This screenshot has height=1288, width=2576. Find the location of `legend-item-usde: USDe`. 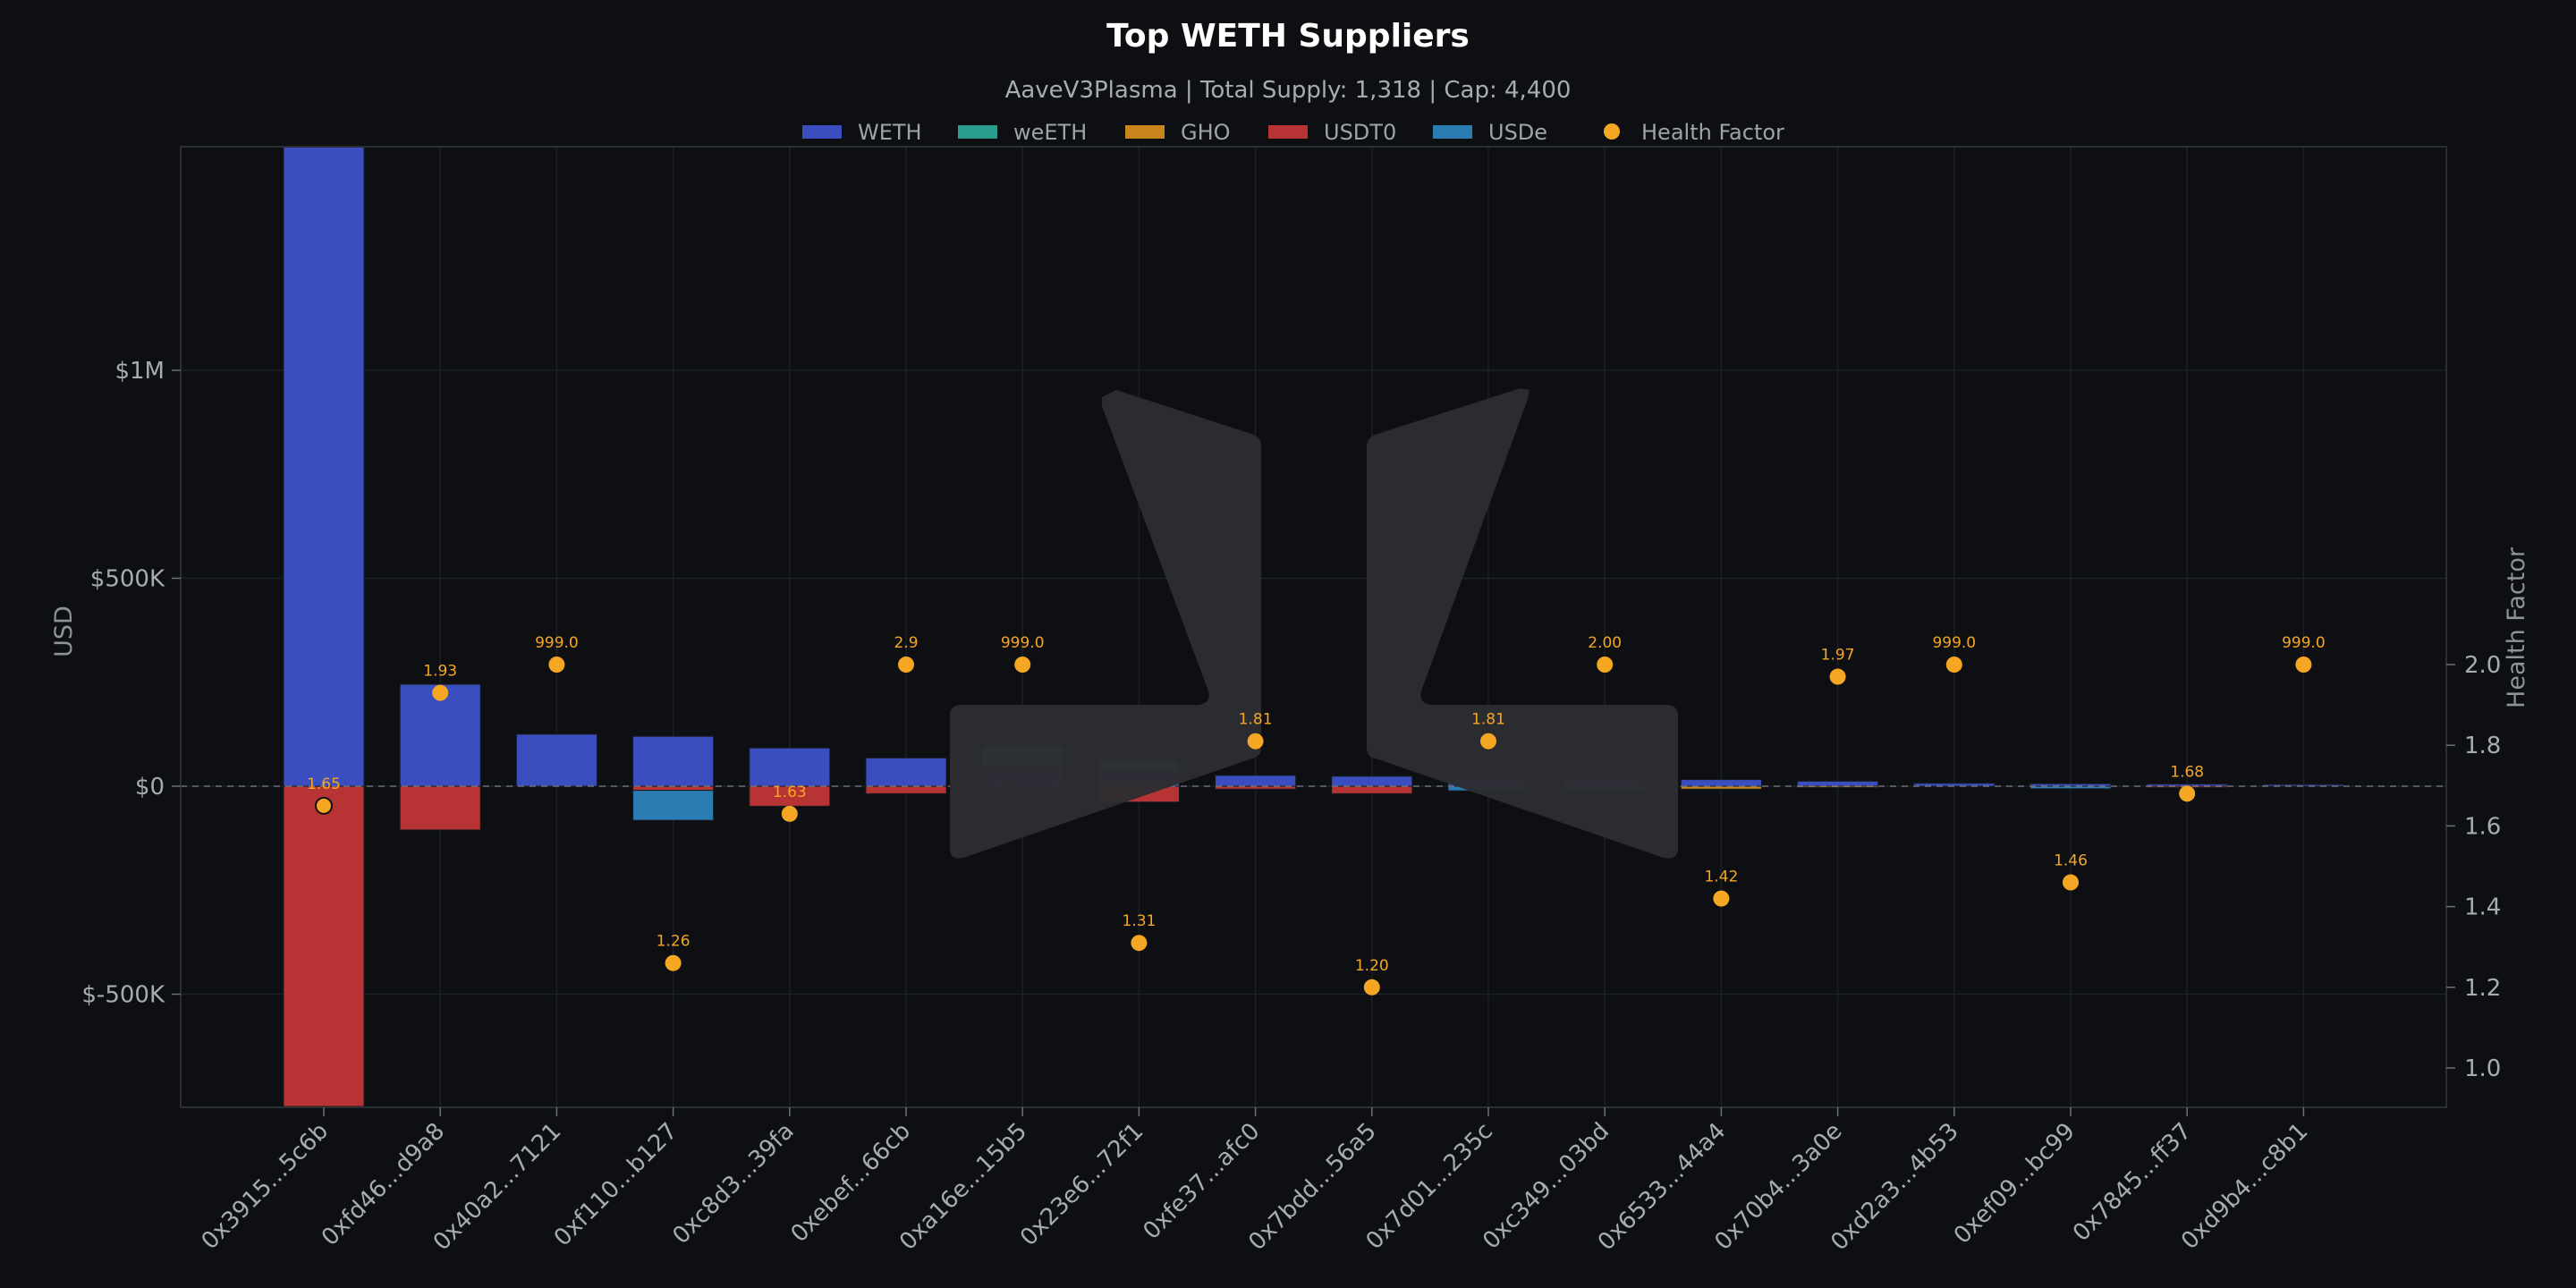

legend-item-usde: USDe is located at coordinates (1490, 132).